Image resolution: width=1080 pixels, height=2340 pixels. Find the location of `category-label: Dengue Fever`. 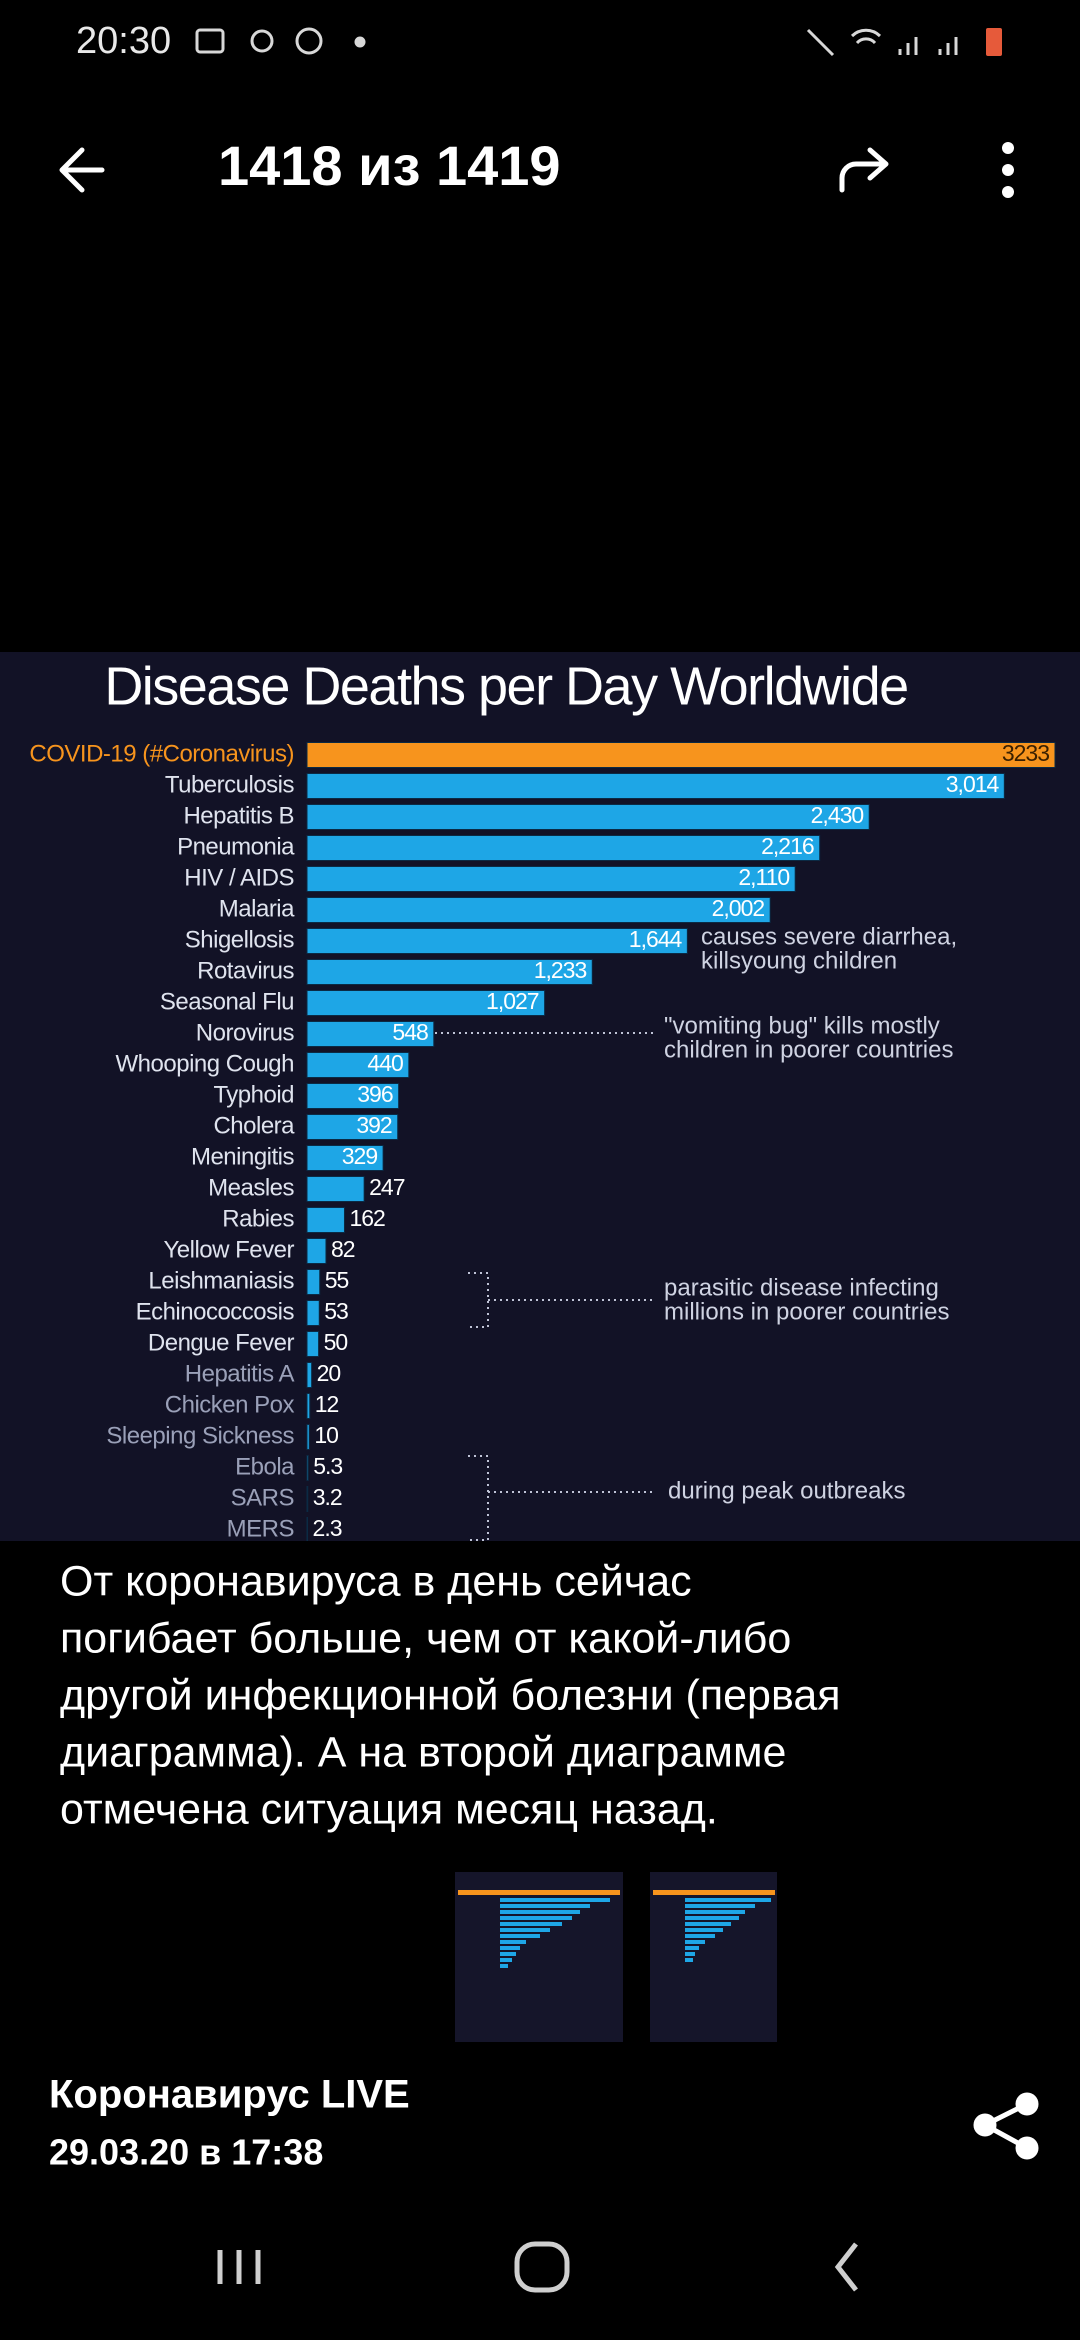

category-label: Dengue Fever is located at coordinates (221, 1342).